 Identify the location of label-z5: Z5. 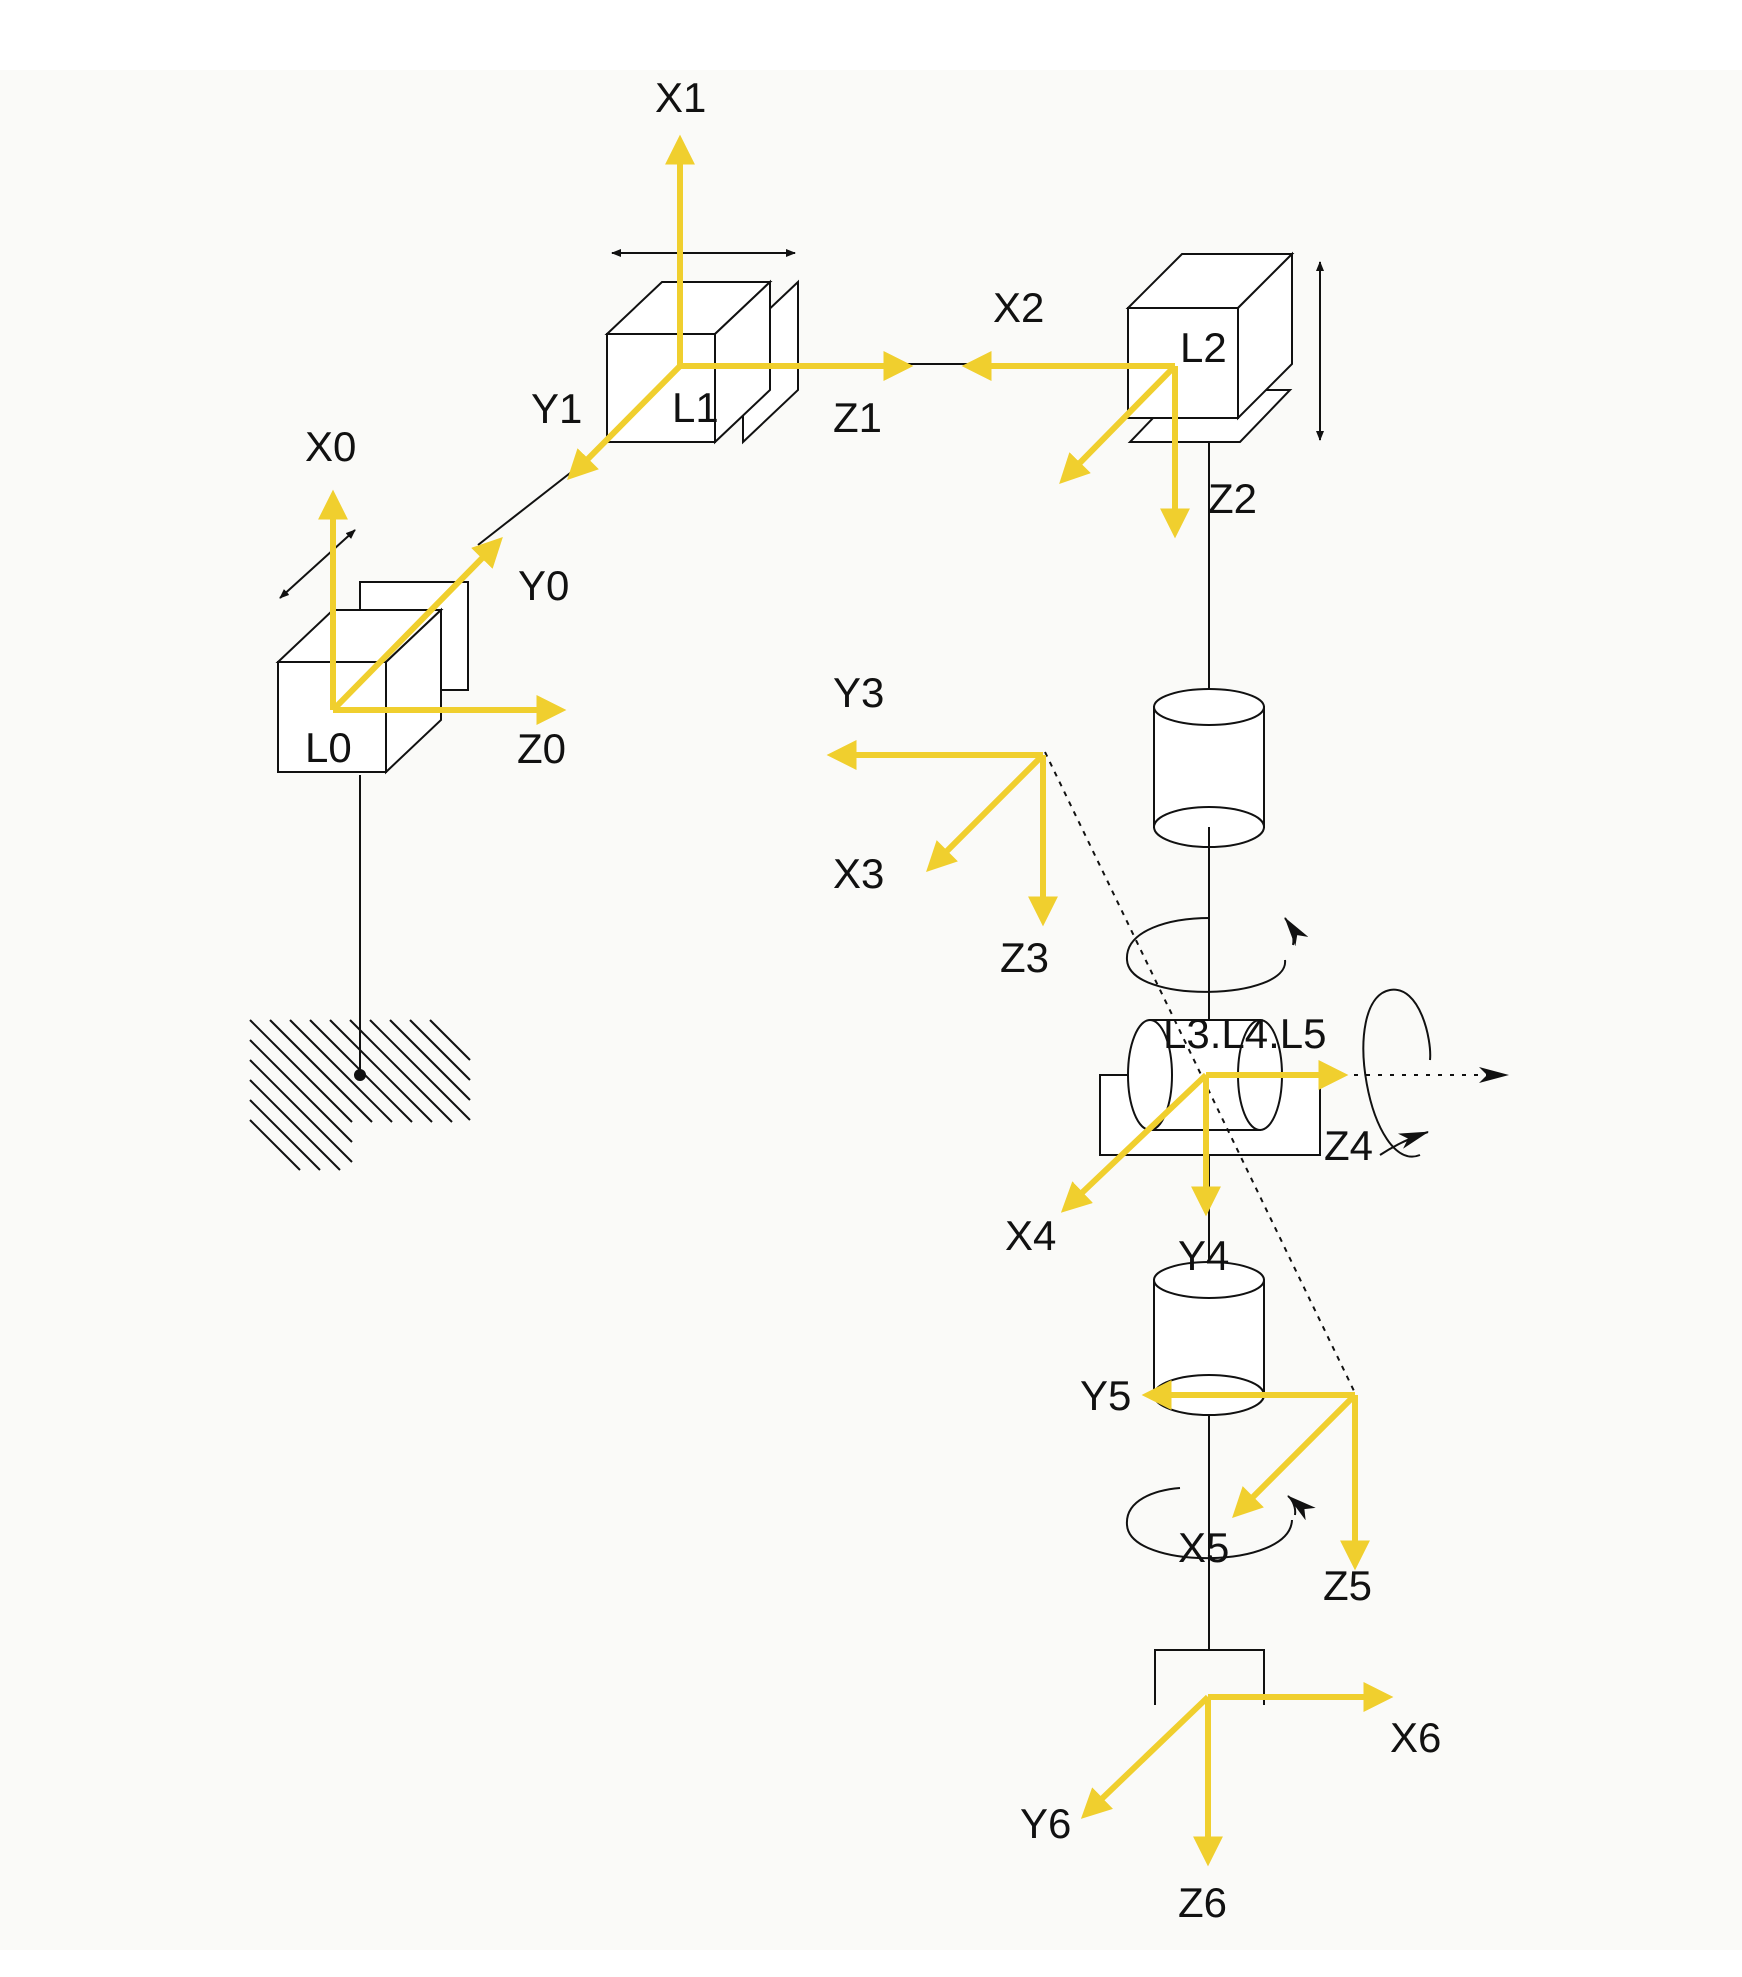
(1347, 1585).